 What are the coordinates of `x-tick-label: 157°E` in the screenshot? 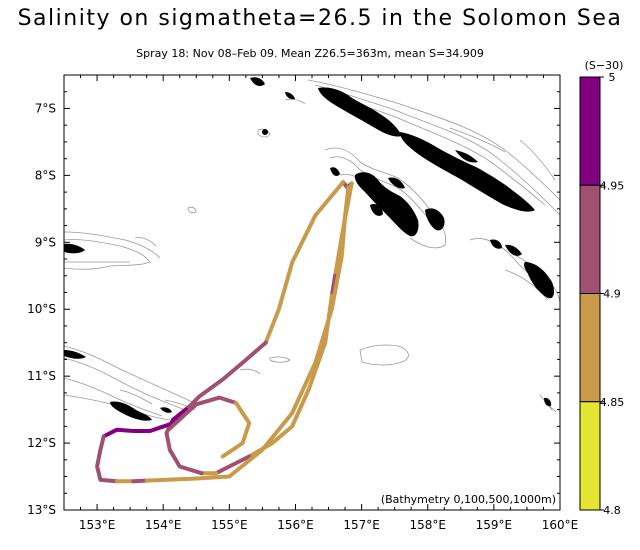 It's located at (361, 525).